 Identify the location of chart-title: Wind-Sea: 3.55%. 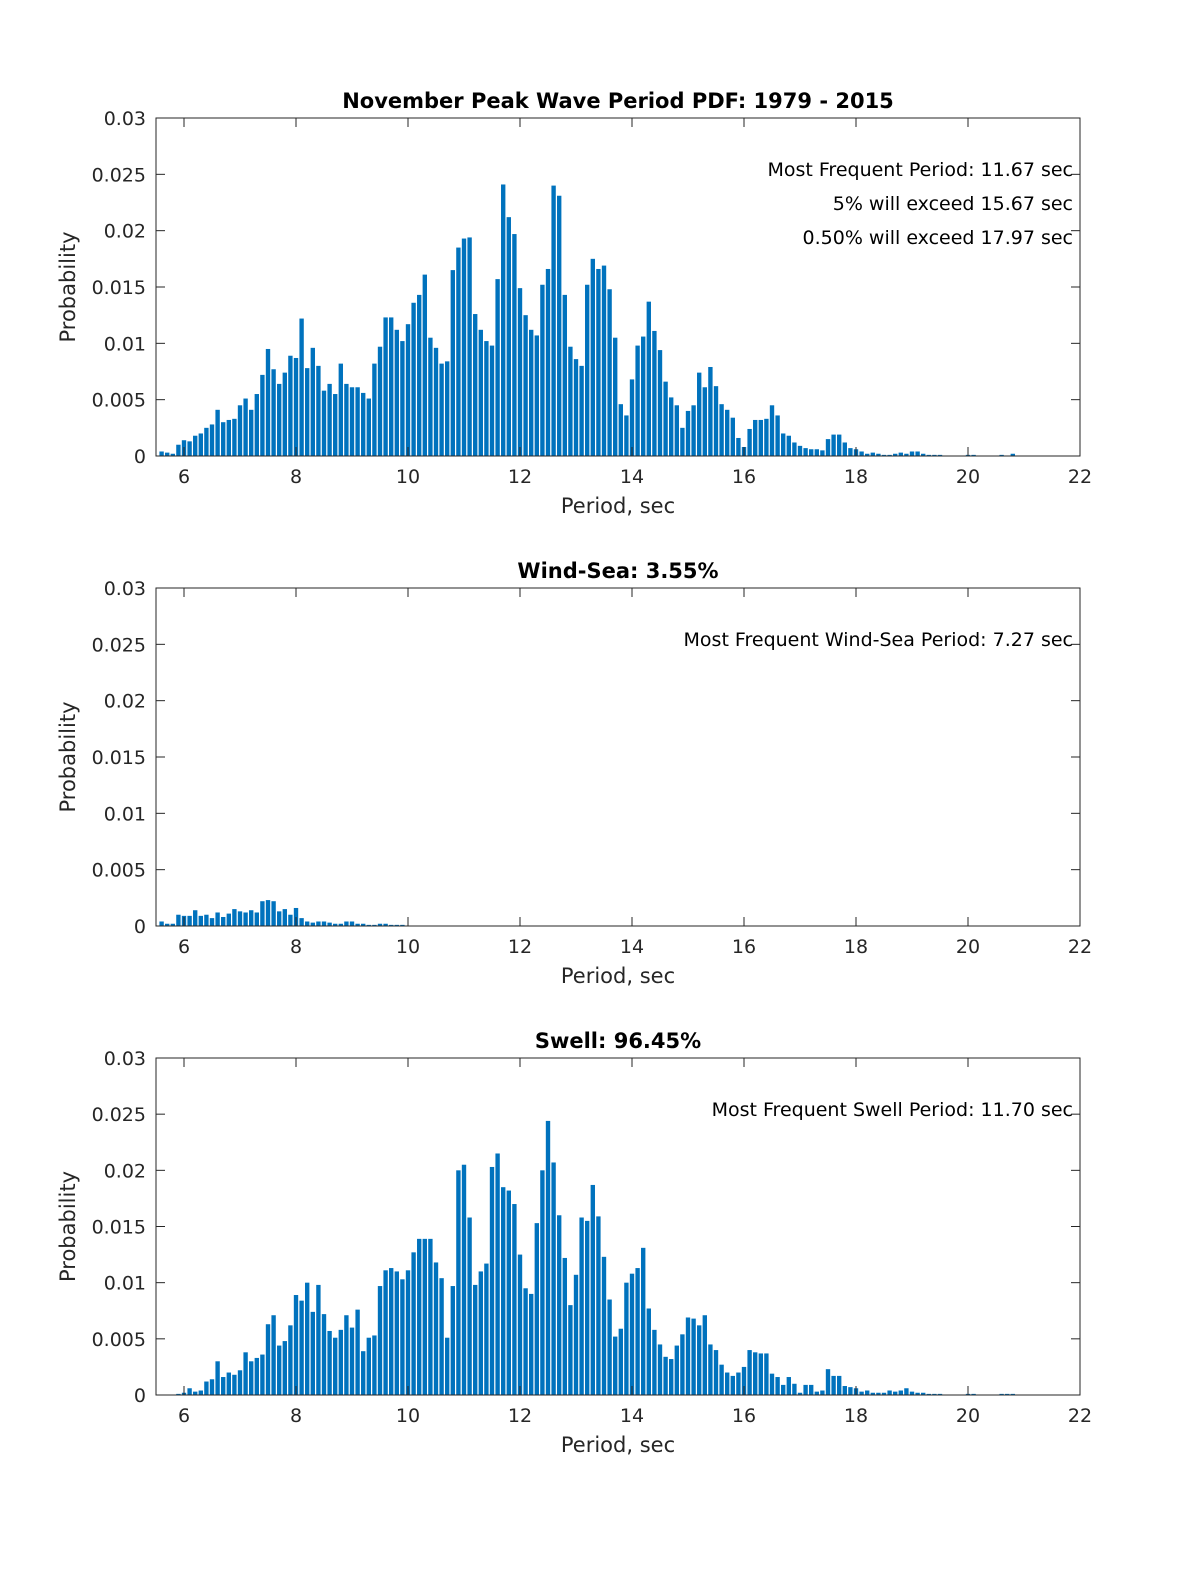
(617, 571).